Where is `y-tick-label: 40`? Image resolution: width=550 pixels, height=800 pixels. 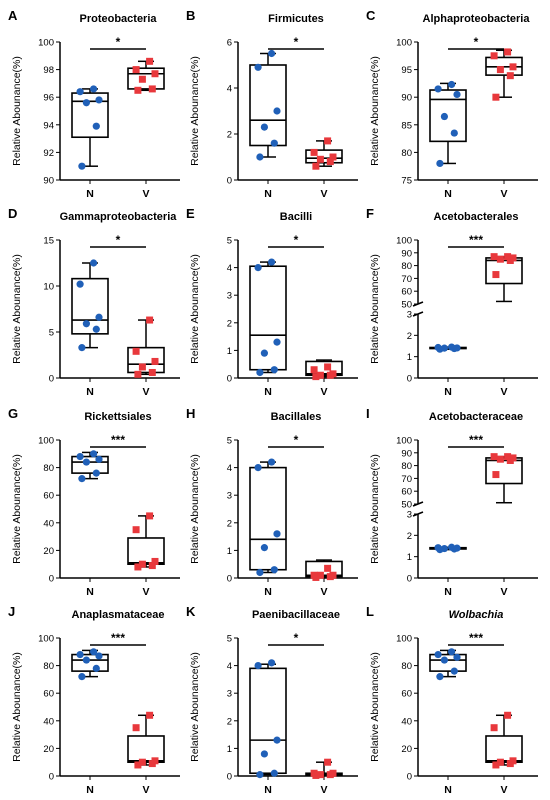
y-tick-label: 40 is located at coordinates (406, 721).